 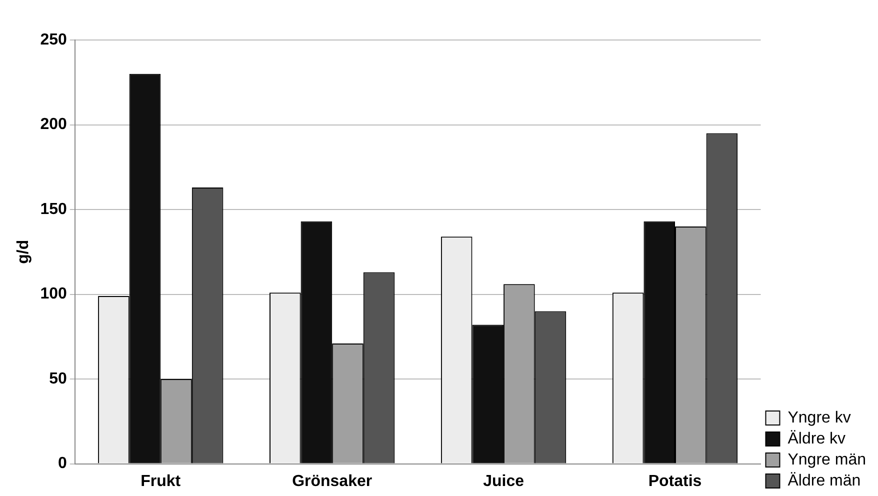 I want to click on legend-label: Äldre män, so click(x=824, y=480).